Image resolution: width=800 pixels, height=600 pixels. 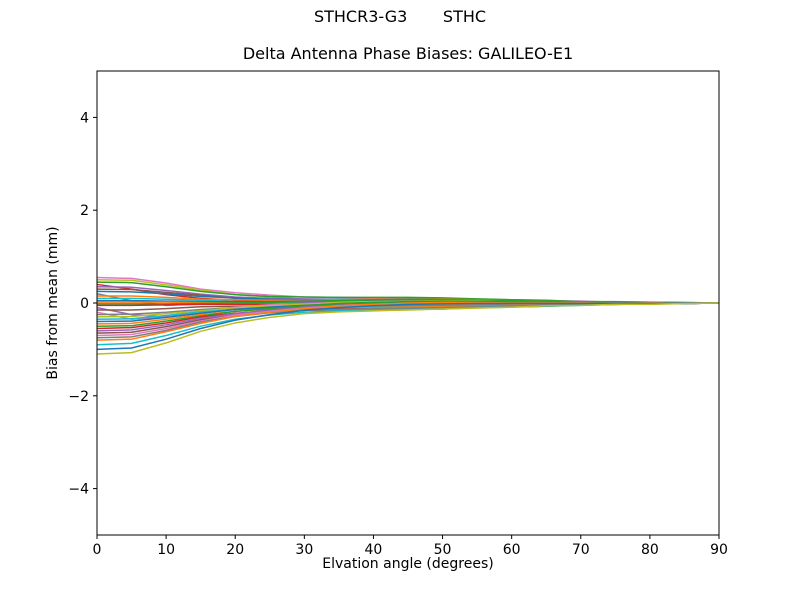 I want to click on x-tick-label: 0, so click(x=97, y=550).